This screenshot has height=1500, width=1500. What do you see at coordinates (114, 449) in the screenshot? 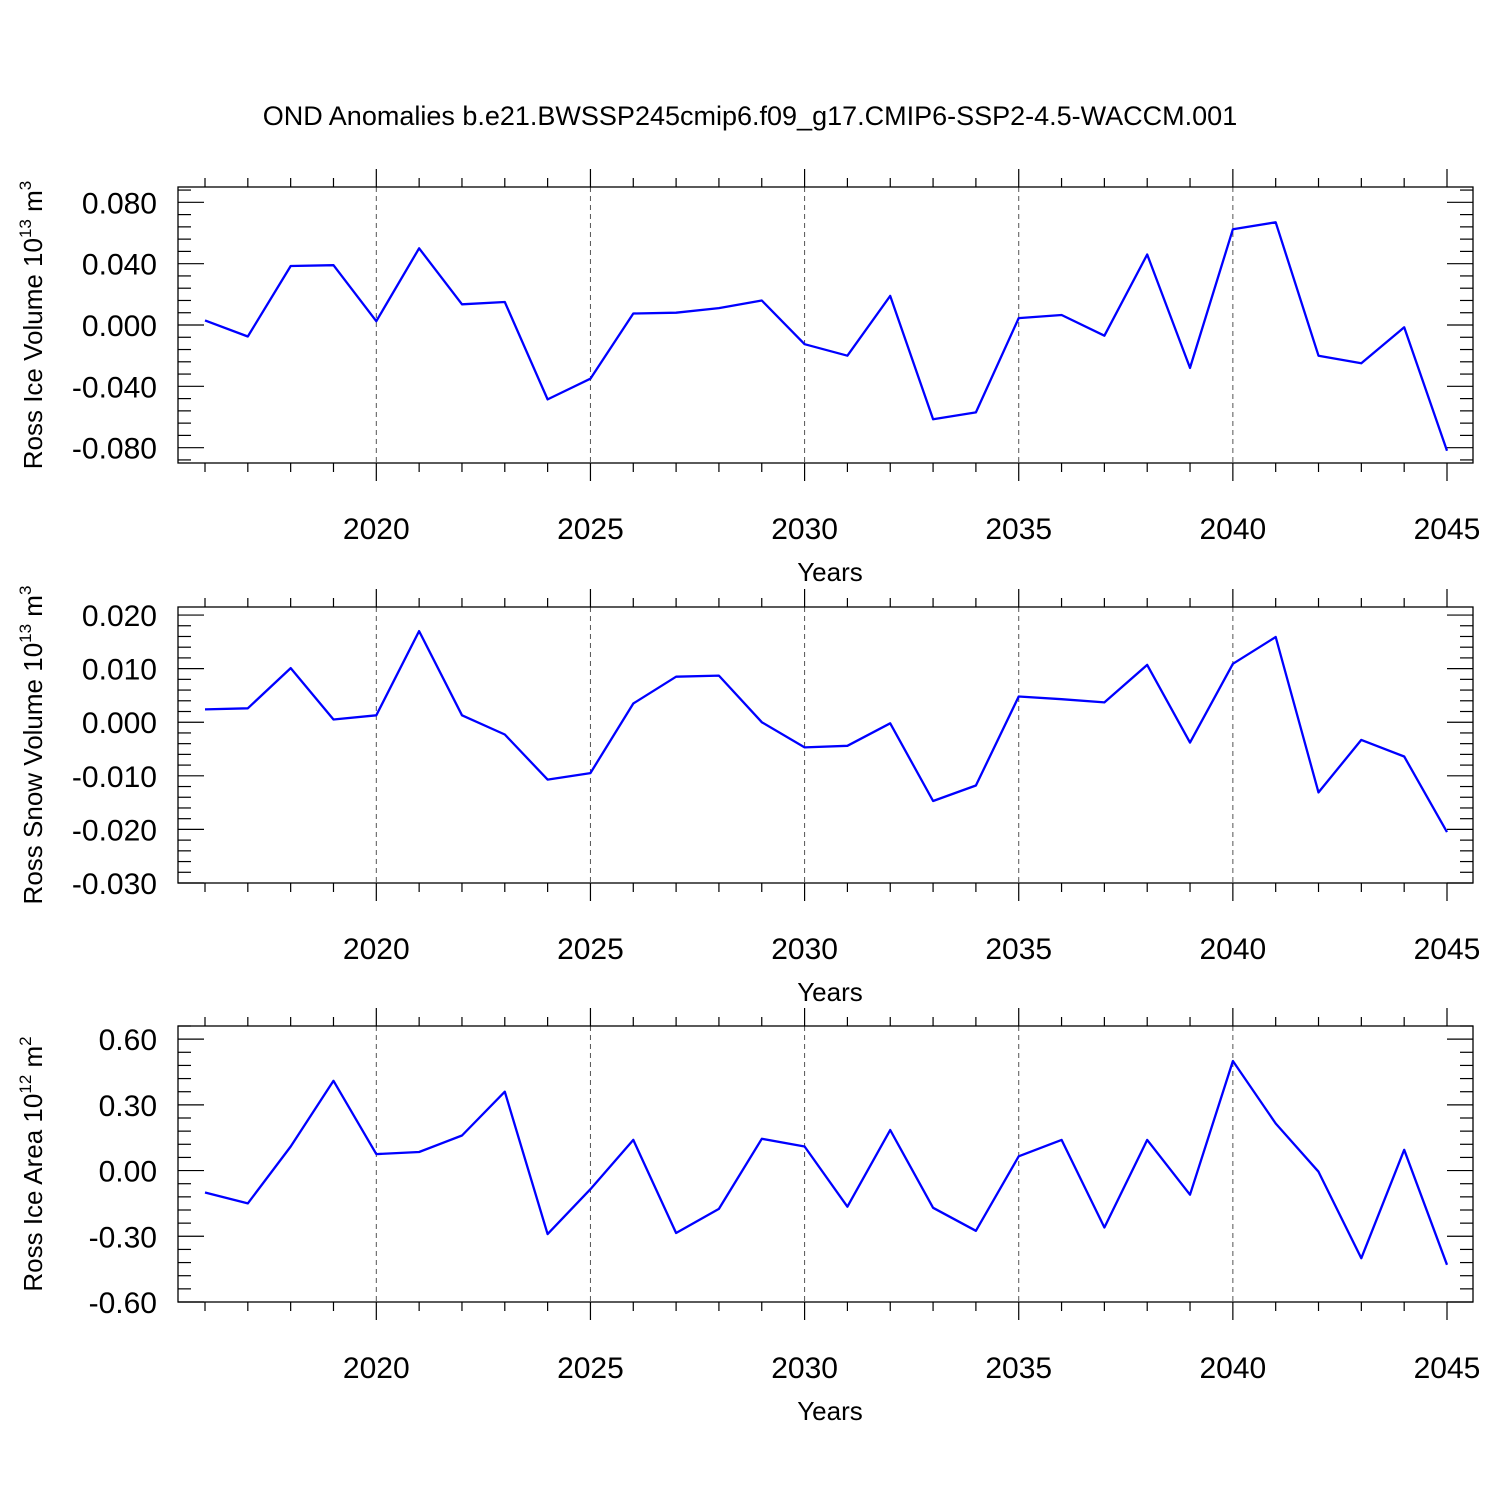
I see `y-tick-label: -0.080` at bounding box center [114, 449].